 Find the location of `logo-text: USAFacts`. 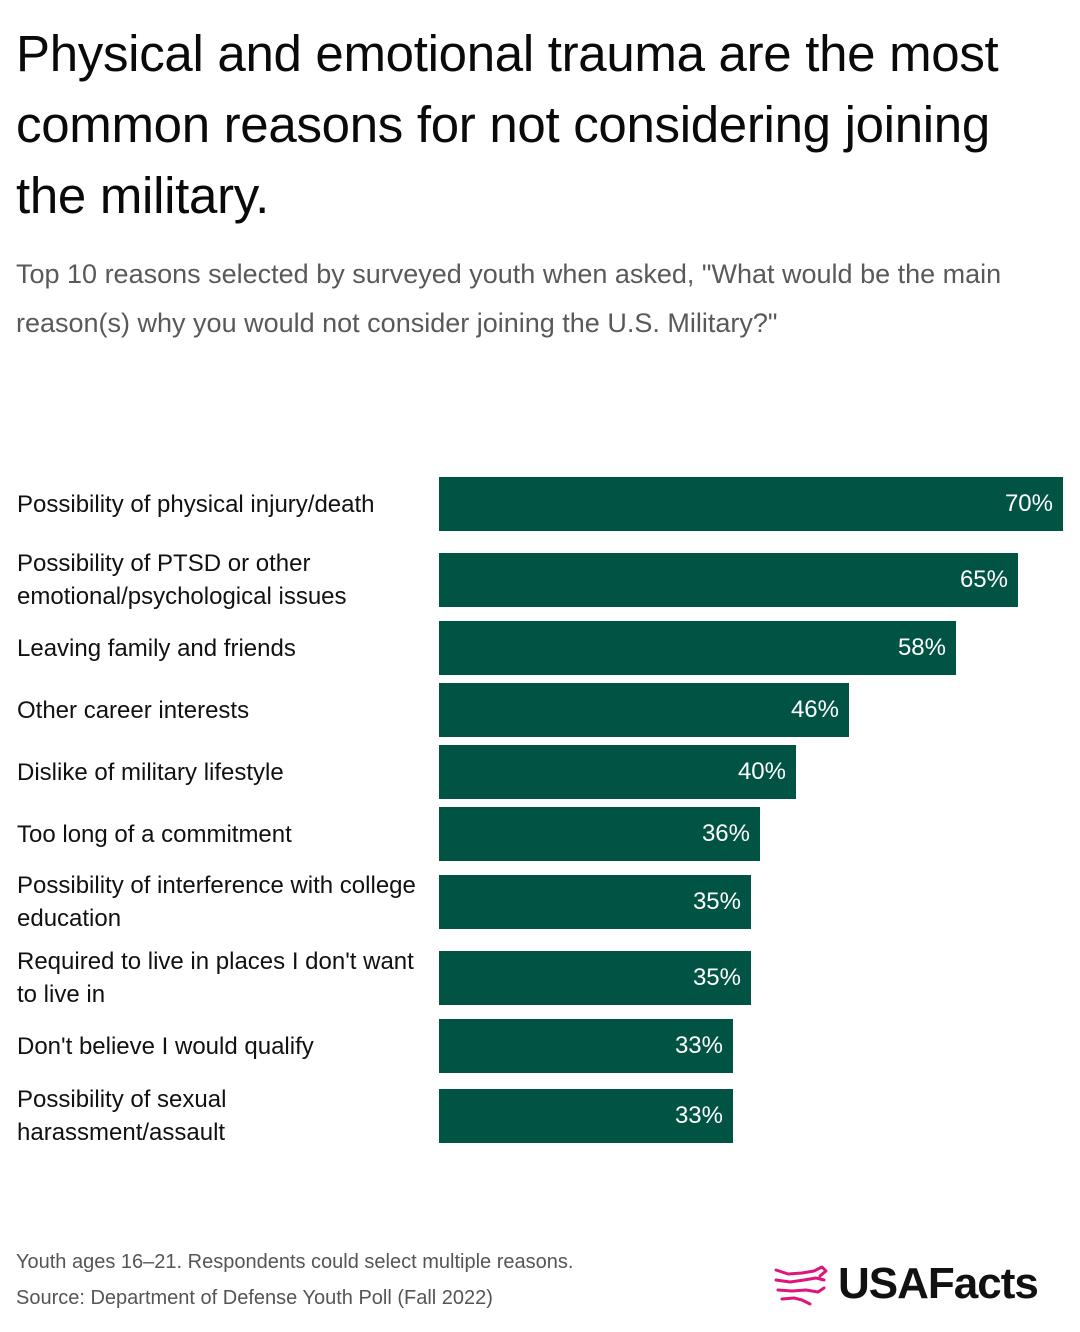

logo-text: USAFacts is located at coordinates (938, 1283).